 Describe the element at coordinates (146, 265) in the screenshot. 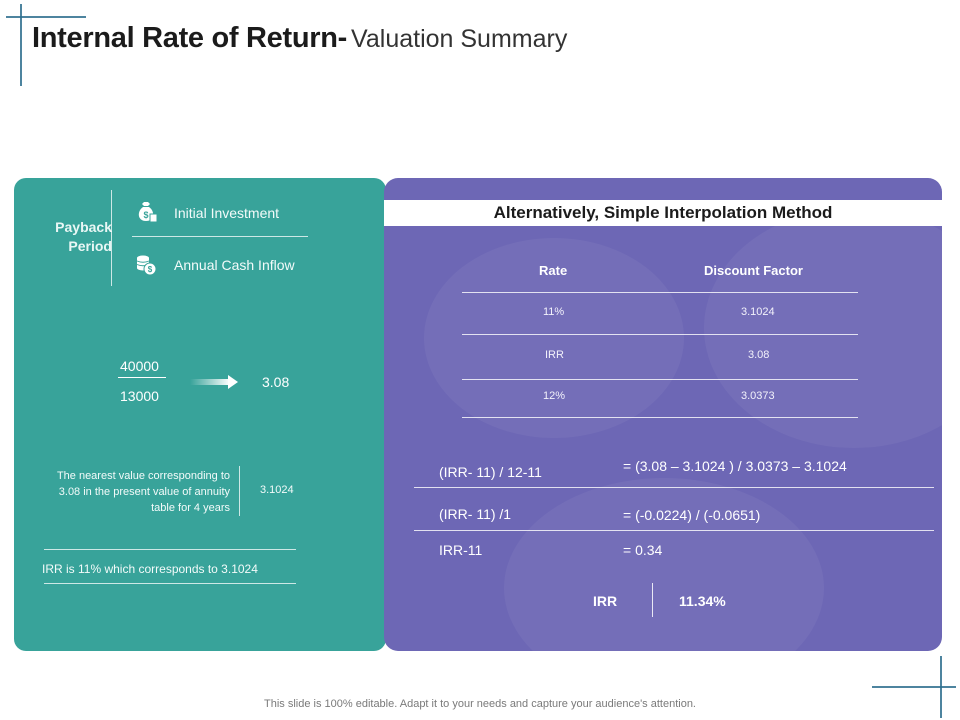

I see `coins-icon: $` at that location.